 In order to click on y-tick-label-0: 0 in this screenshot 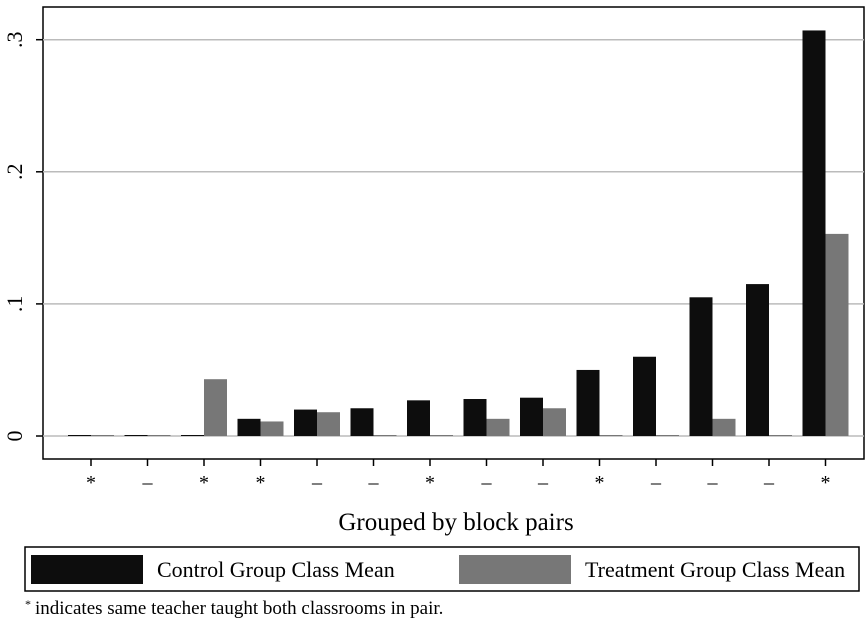, I will do `click(14, 436)`.